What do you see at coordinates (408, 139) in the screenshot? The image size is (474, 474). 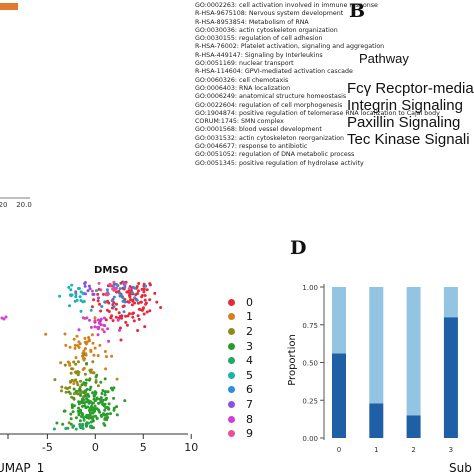 I see `pathway-item: Tec Kinase Signali` at bounding box center [408, 139].